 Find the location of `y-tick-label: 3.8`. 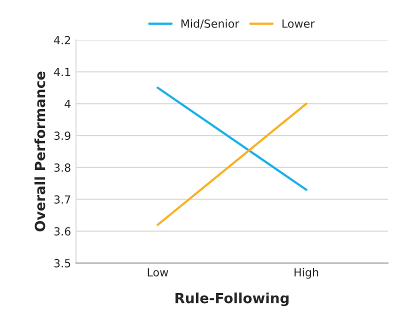

y-tick-label: 3.8 is located at coordinates (62, 167).